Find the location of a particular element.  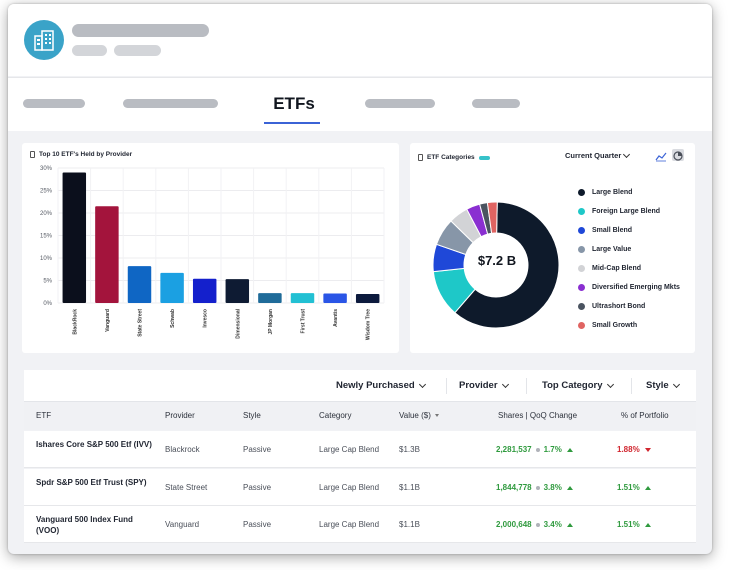

header is located at coordinates (360, 40).